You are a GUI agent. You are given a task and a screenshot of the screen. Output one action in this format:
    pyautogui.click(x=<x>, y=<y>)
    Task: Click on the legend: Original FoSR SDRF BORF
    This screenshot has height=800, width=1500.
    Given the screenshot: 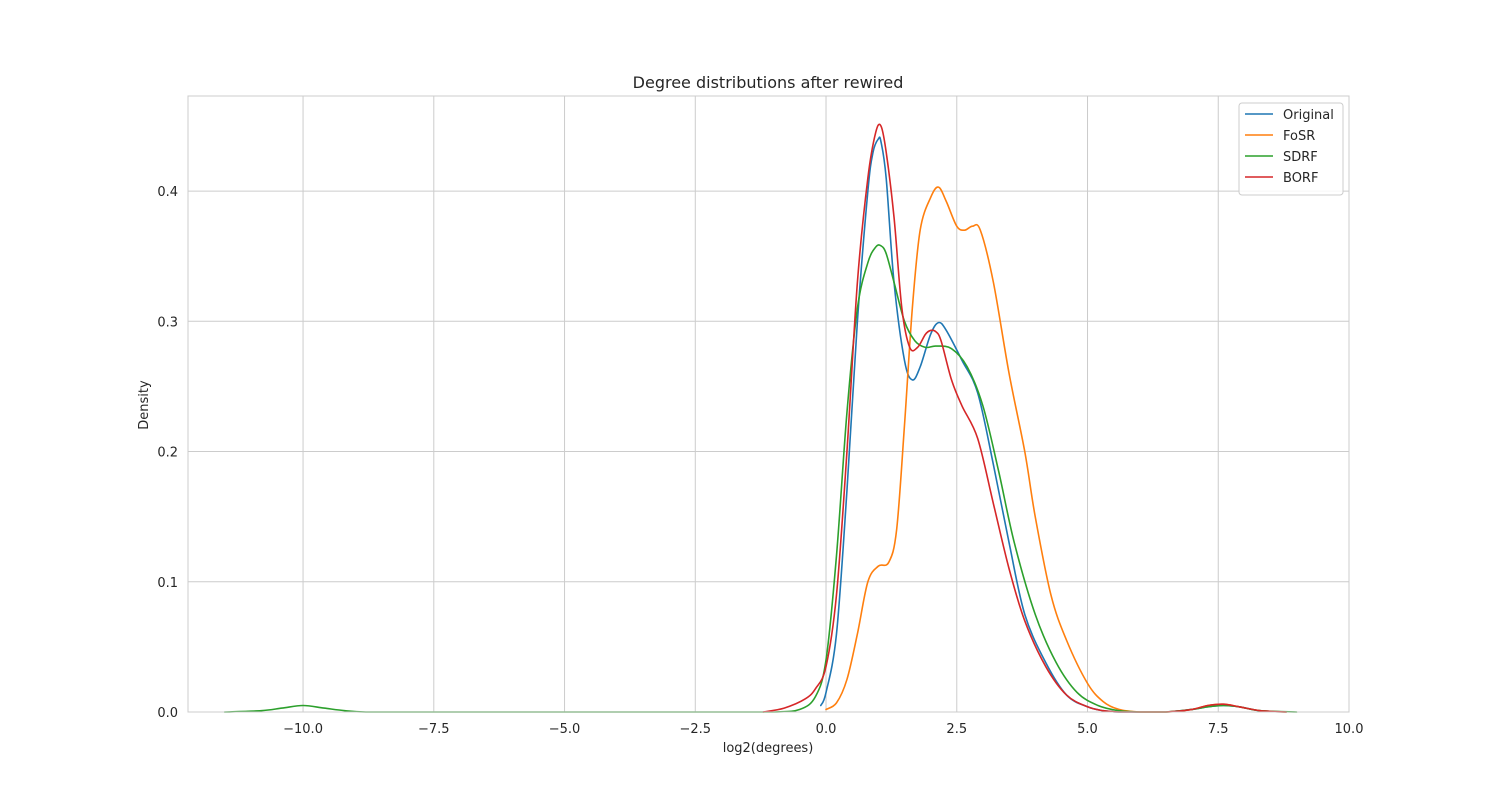 What is the action you would take?
    pyautogui.click(x=1291, y=149)
    